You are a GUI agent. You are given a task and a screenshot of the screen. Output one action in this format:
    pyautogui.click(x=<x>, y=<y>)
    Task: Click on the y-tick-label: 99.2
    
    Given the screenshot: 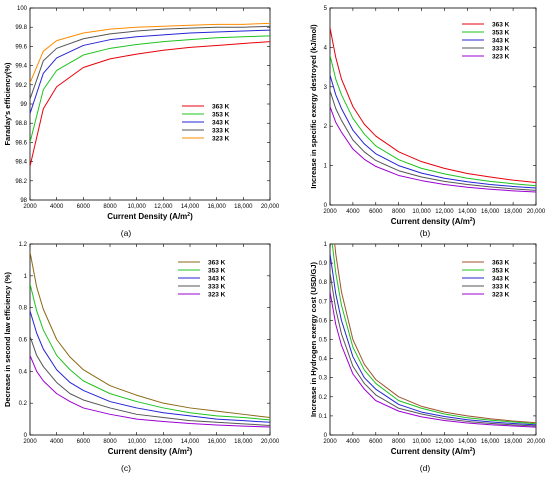 What is the action you would take?
    pyautogui.click(x=21, y=86)
    